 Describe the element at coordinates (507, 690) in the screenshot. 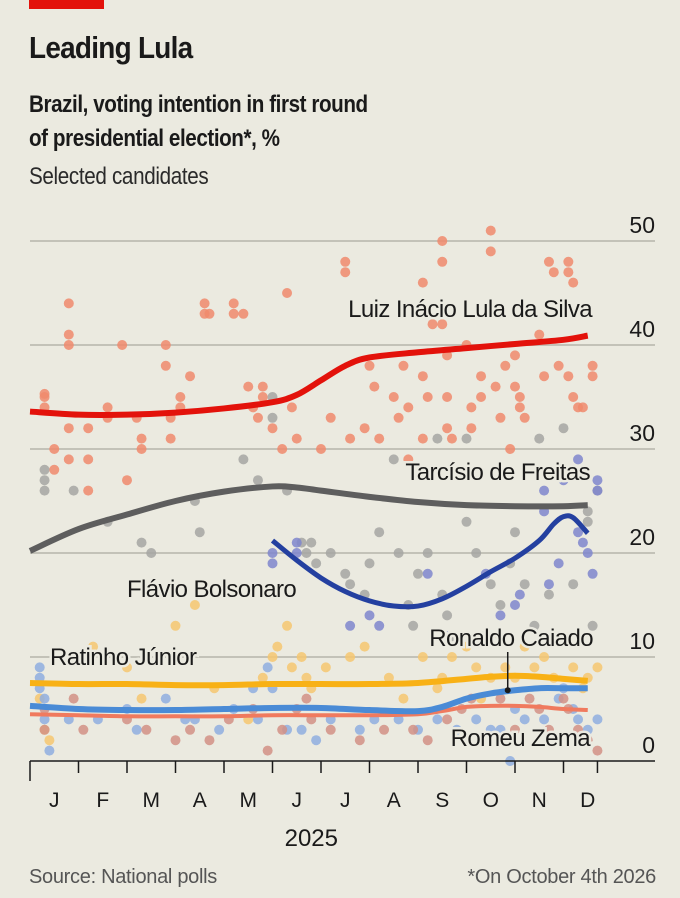

I see `caiado-leader-dot` at that location.